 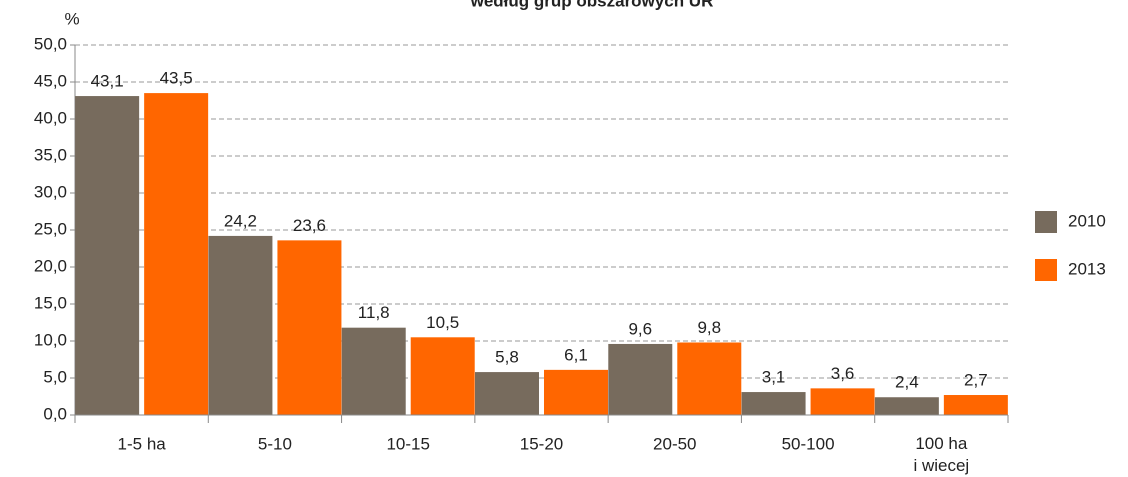 I want to click on value-label: 24,2, so click(x=240, y=220).